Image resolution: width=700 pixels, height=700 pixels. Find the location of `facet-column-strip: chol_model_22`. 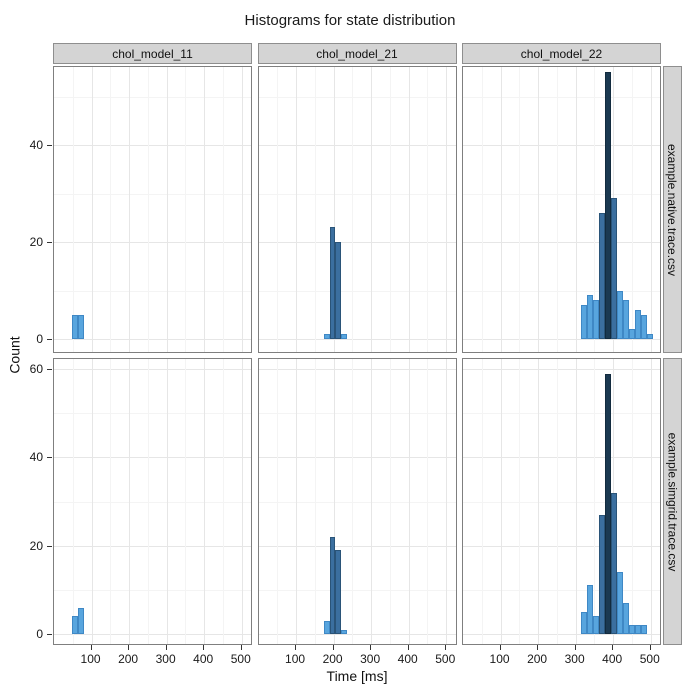

facet-column-strip: chol_model_22 is located at coordinates (561, 53).